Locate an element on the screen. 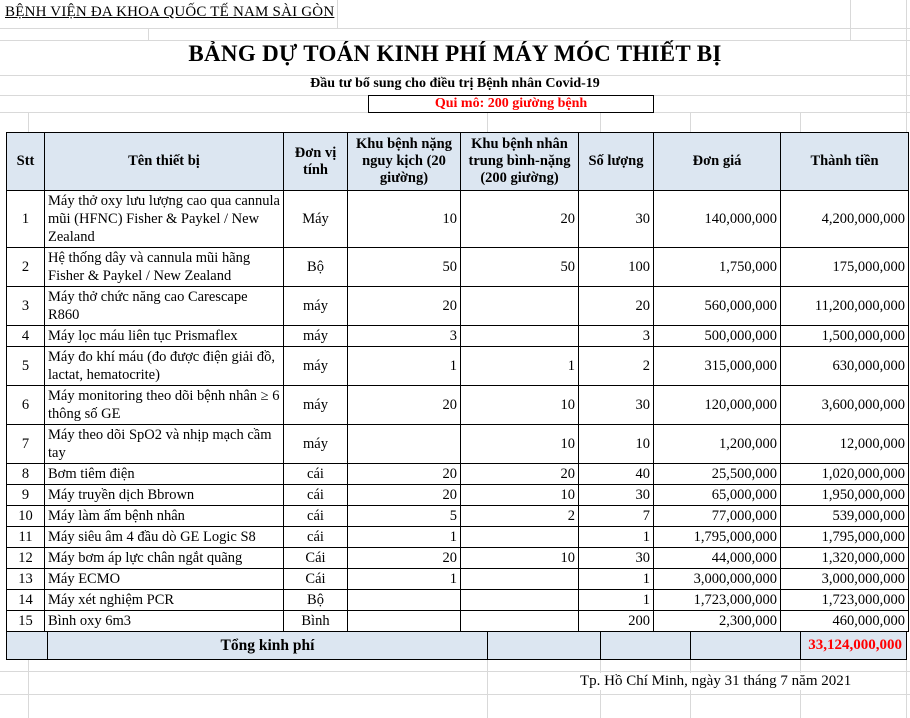 This screenshot has height=718, width=910. cell-stt: 9 is located at coordinates (25, 495).